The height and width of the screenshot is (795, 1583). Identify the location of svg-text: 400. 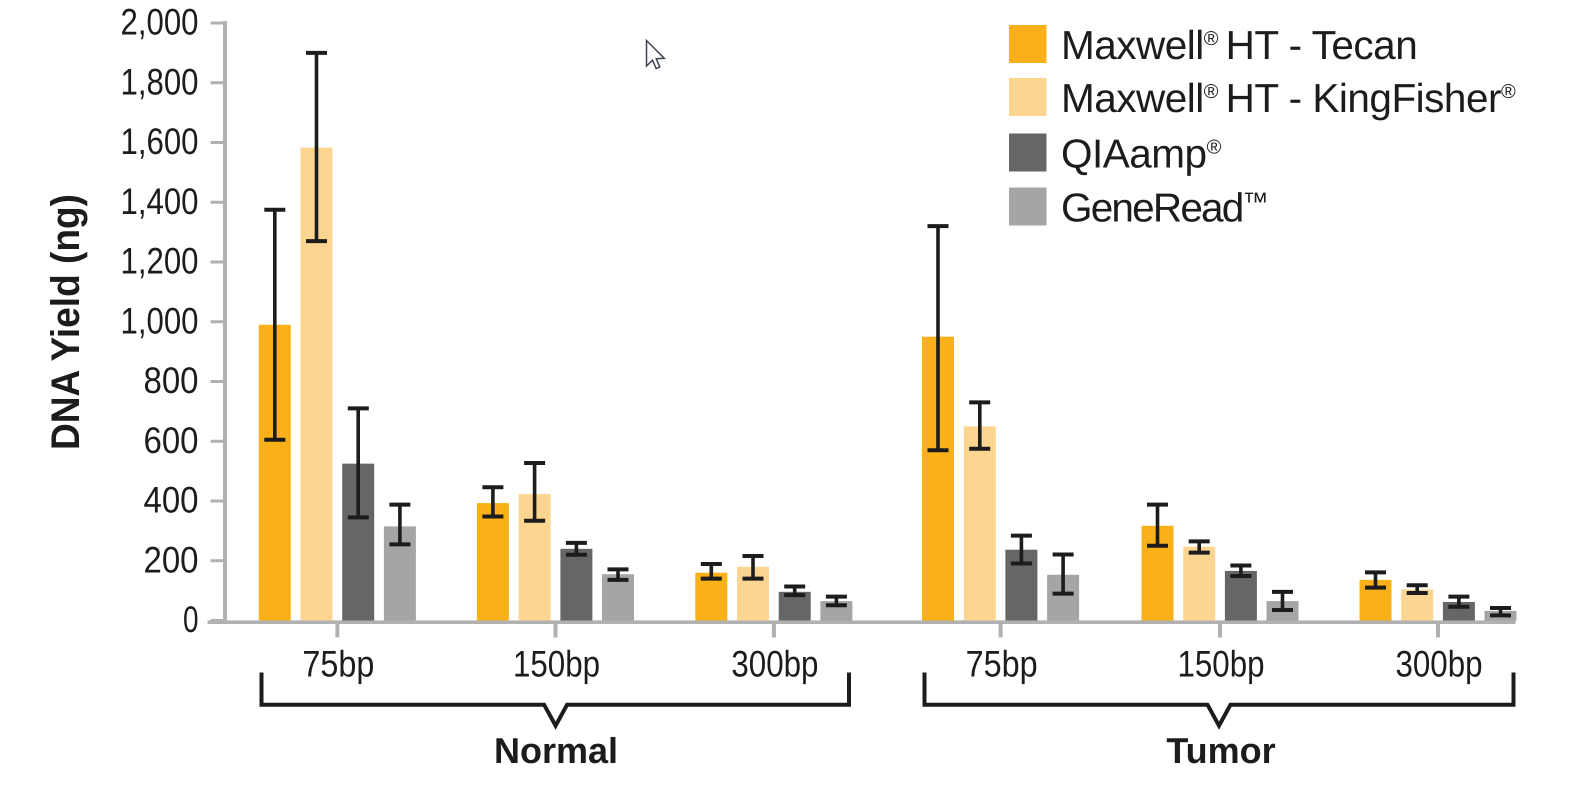
(171, 500).